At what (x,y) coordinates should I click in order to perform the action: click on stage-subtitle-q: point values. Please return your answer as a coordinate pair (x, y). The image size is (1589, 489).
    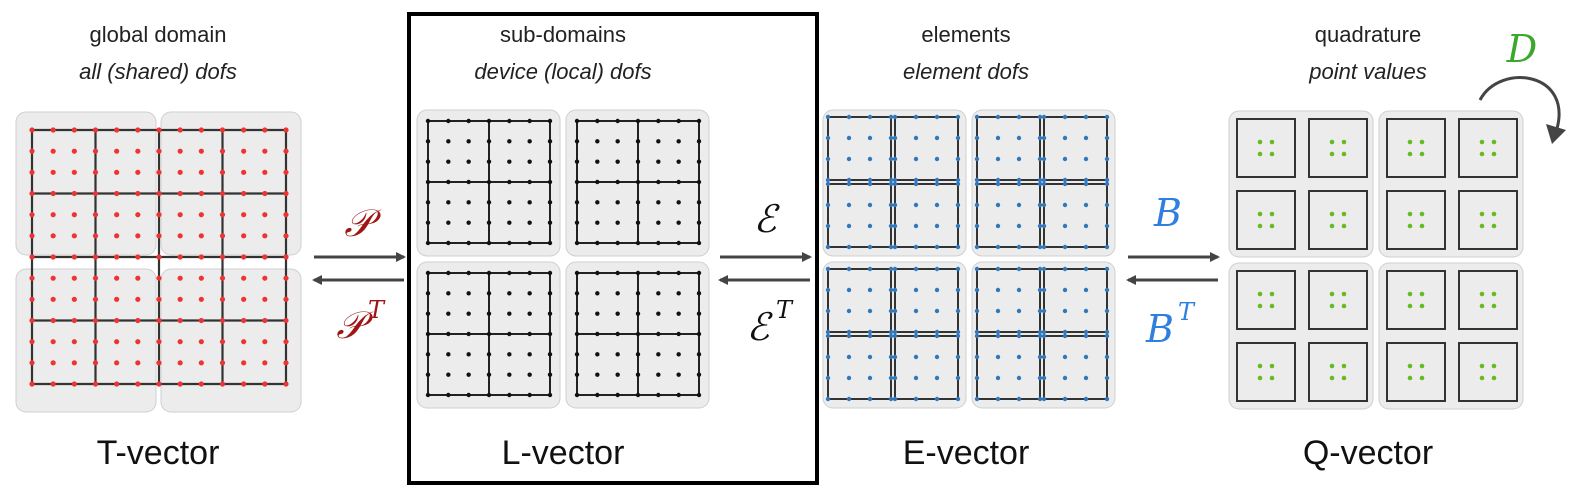
    Looking at the image, I should click on (1367, 71).